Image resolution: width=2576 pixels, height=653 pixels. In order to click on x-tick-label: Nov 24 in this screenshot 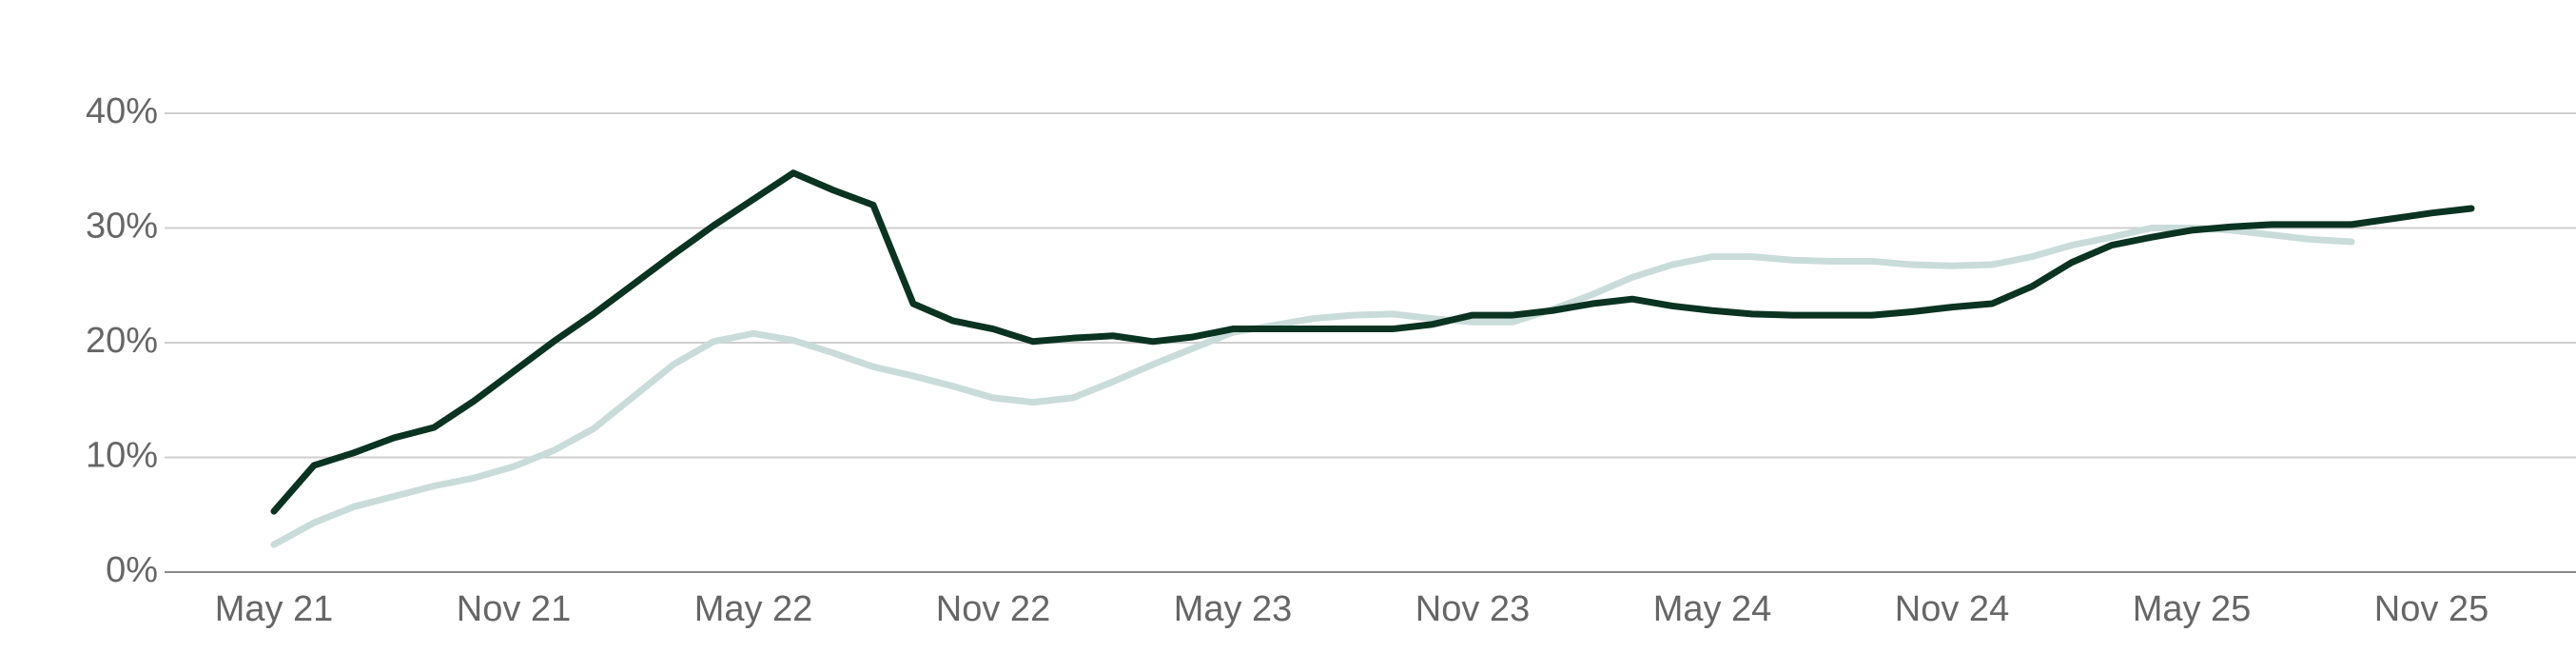, I will do `click(1952, 609)`.